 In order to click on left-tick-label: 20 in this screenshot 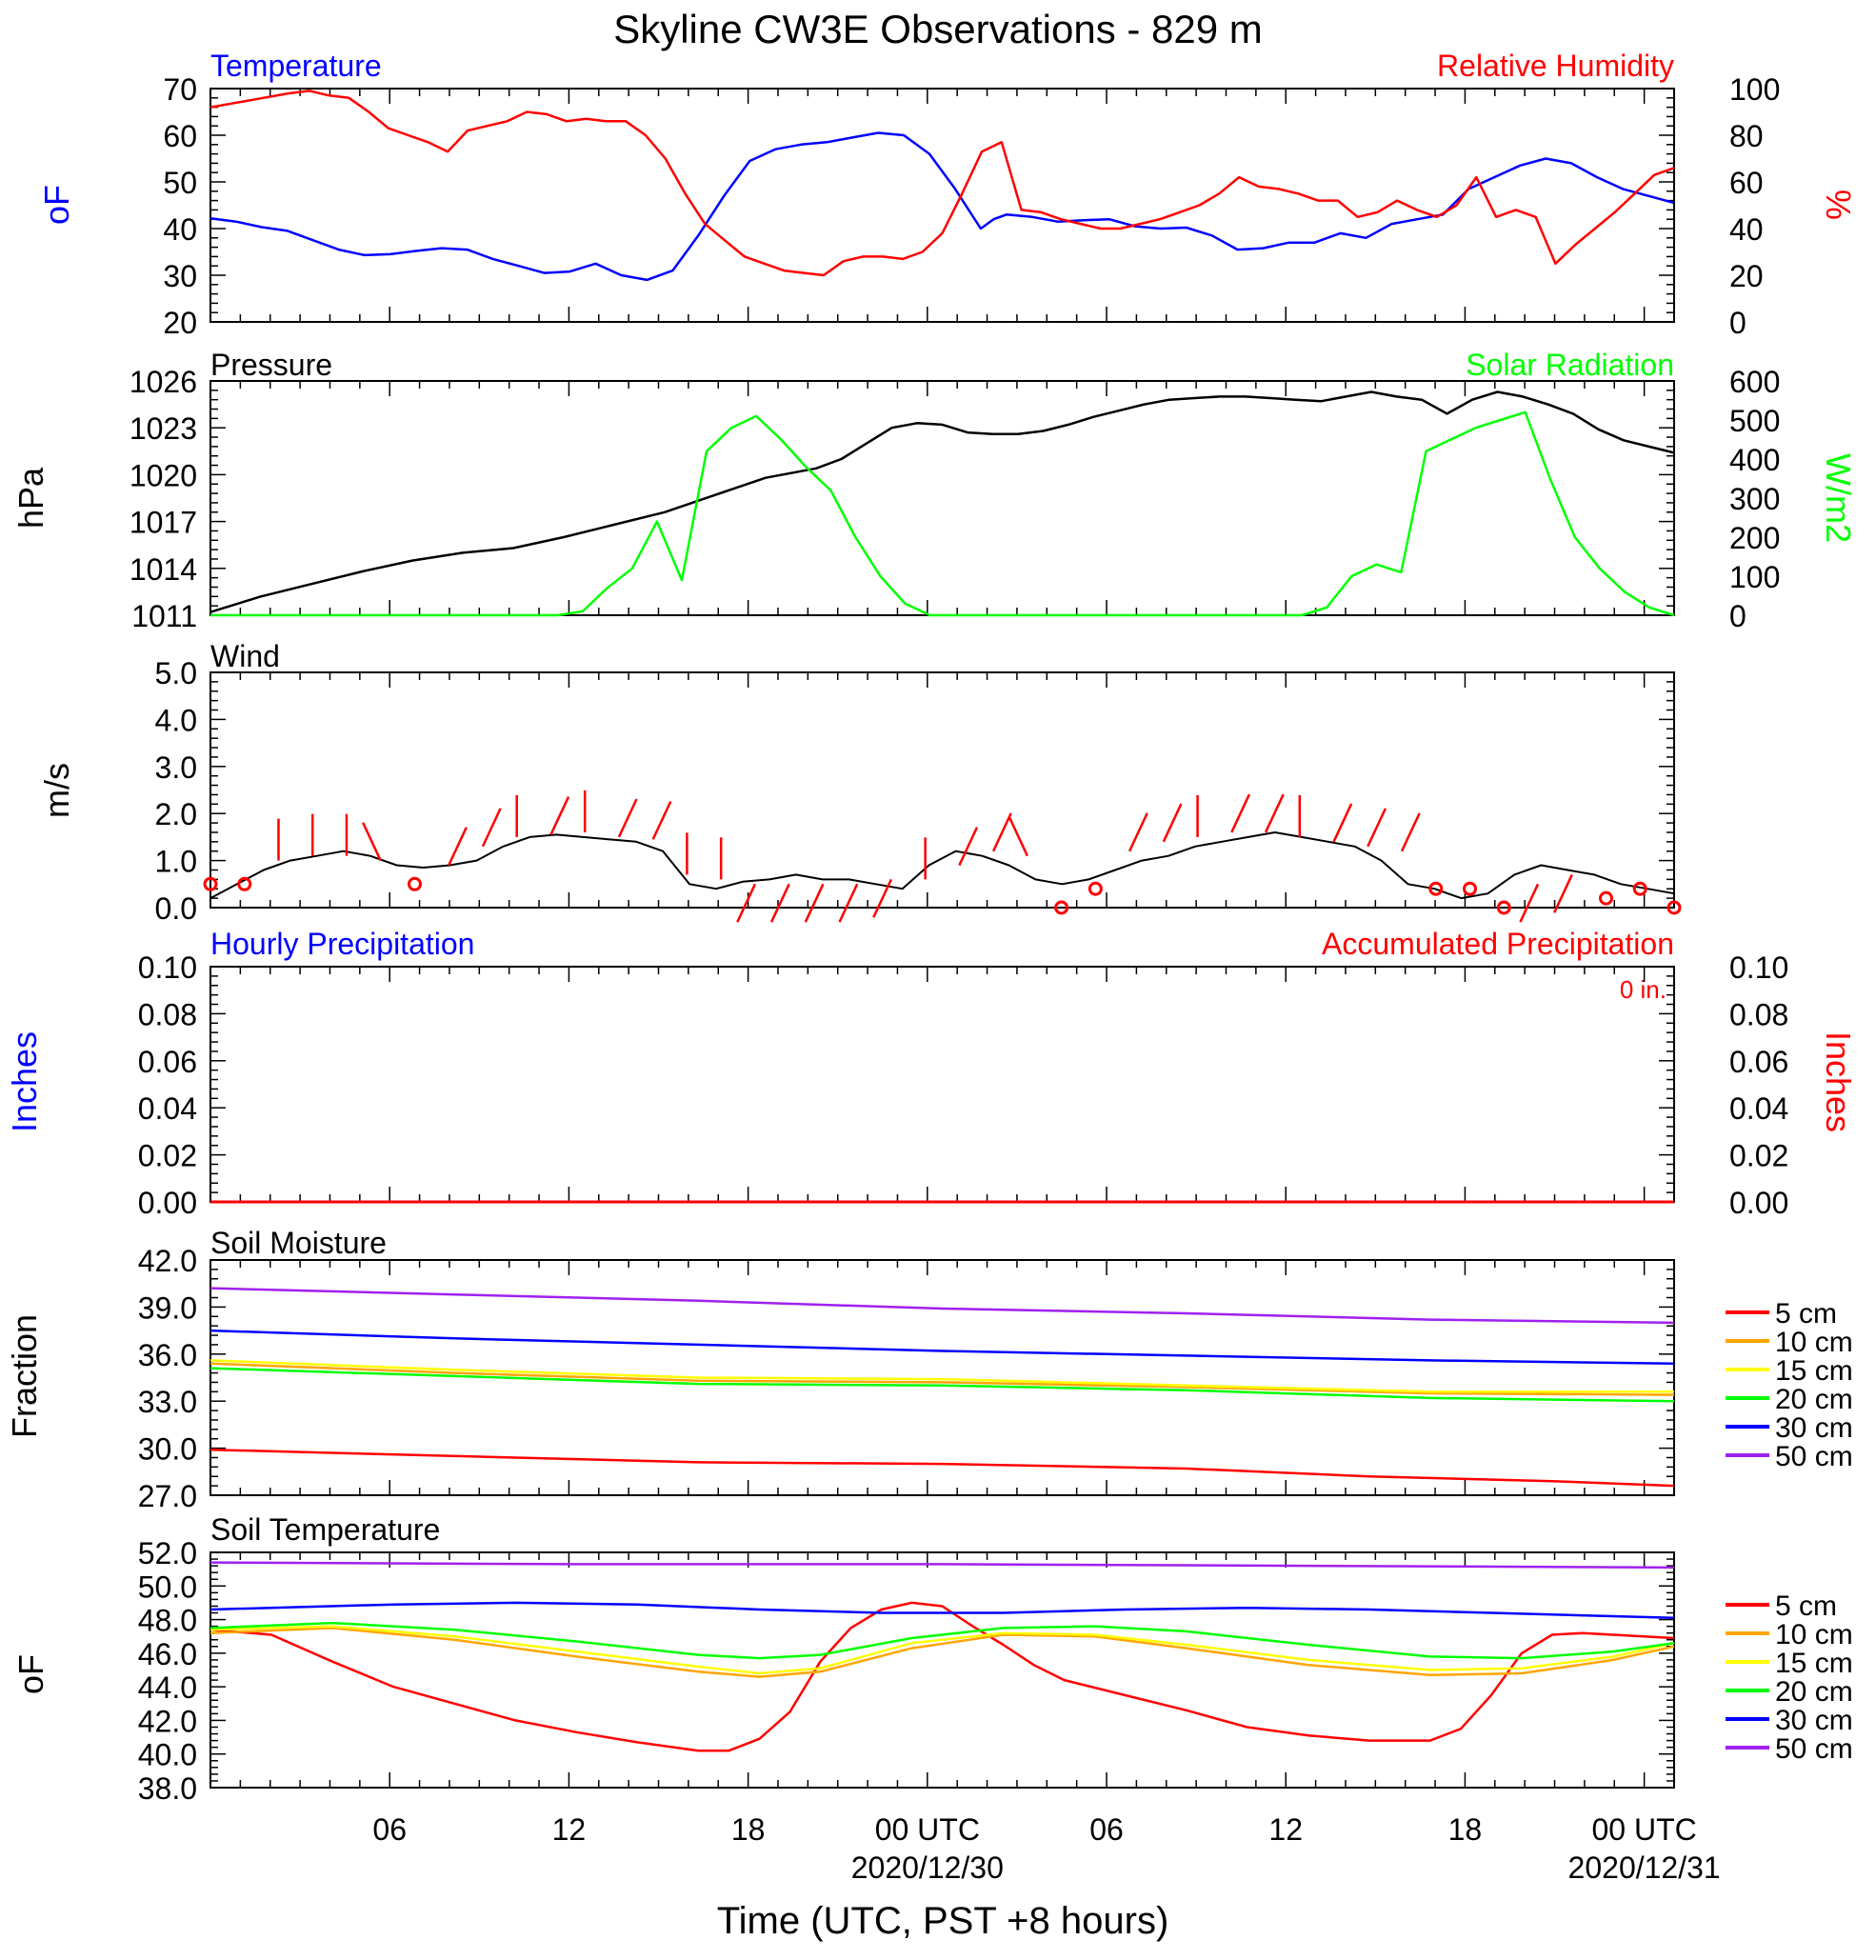, I will do `click(180, 323)`.